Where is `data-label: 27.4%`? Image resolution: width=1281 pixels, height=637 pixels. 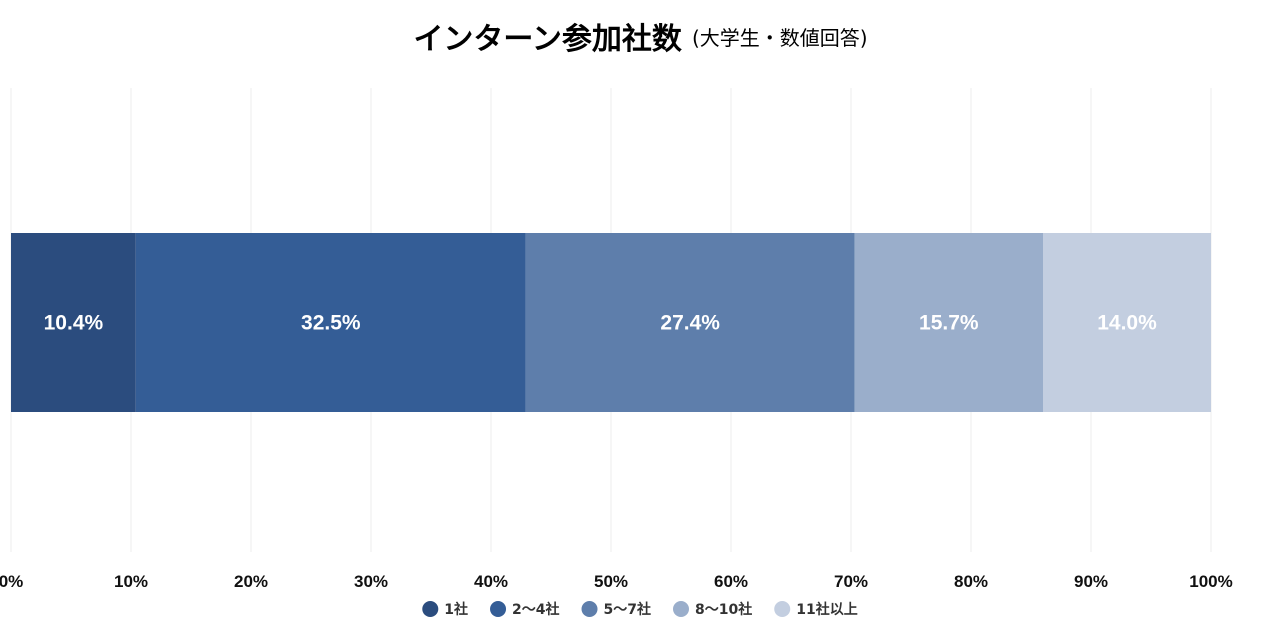
data-label: 27.4% is located at coordinates (690, 323).